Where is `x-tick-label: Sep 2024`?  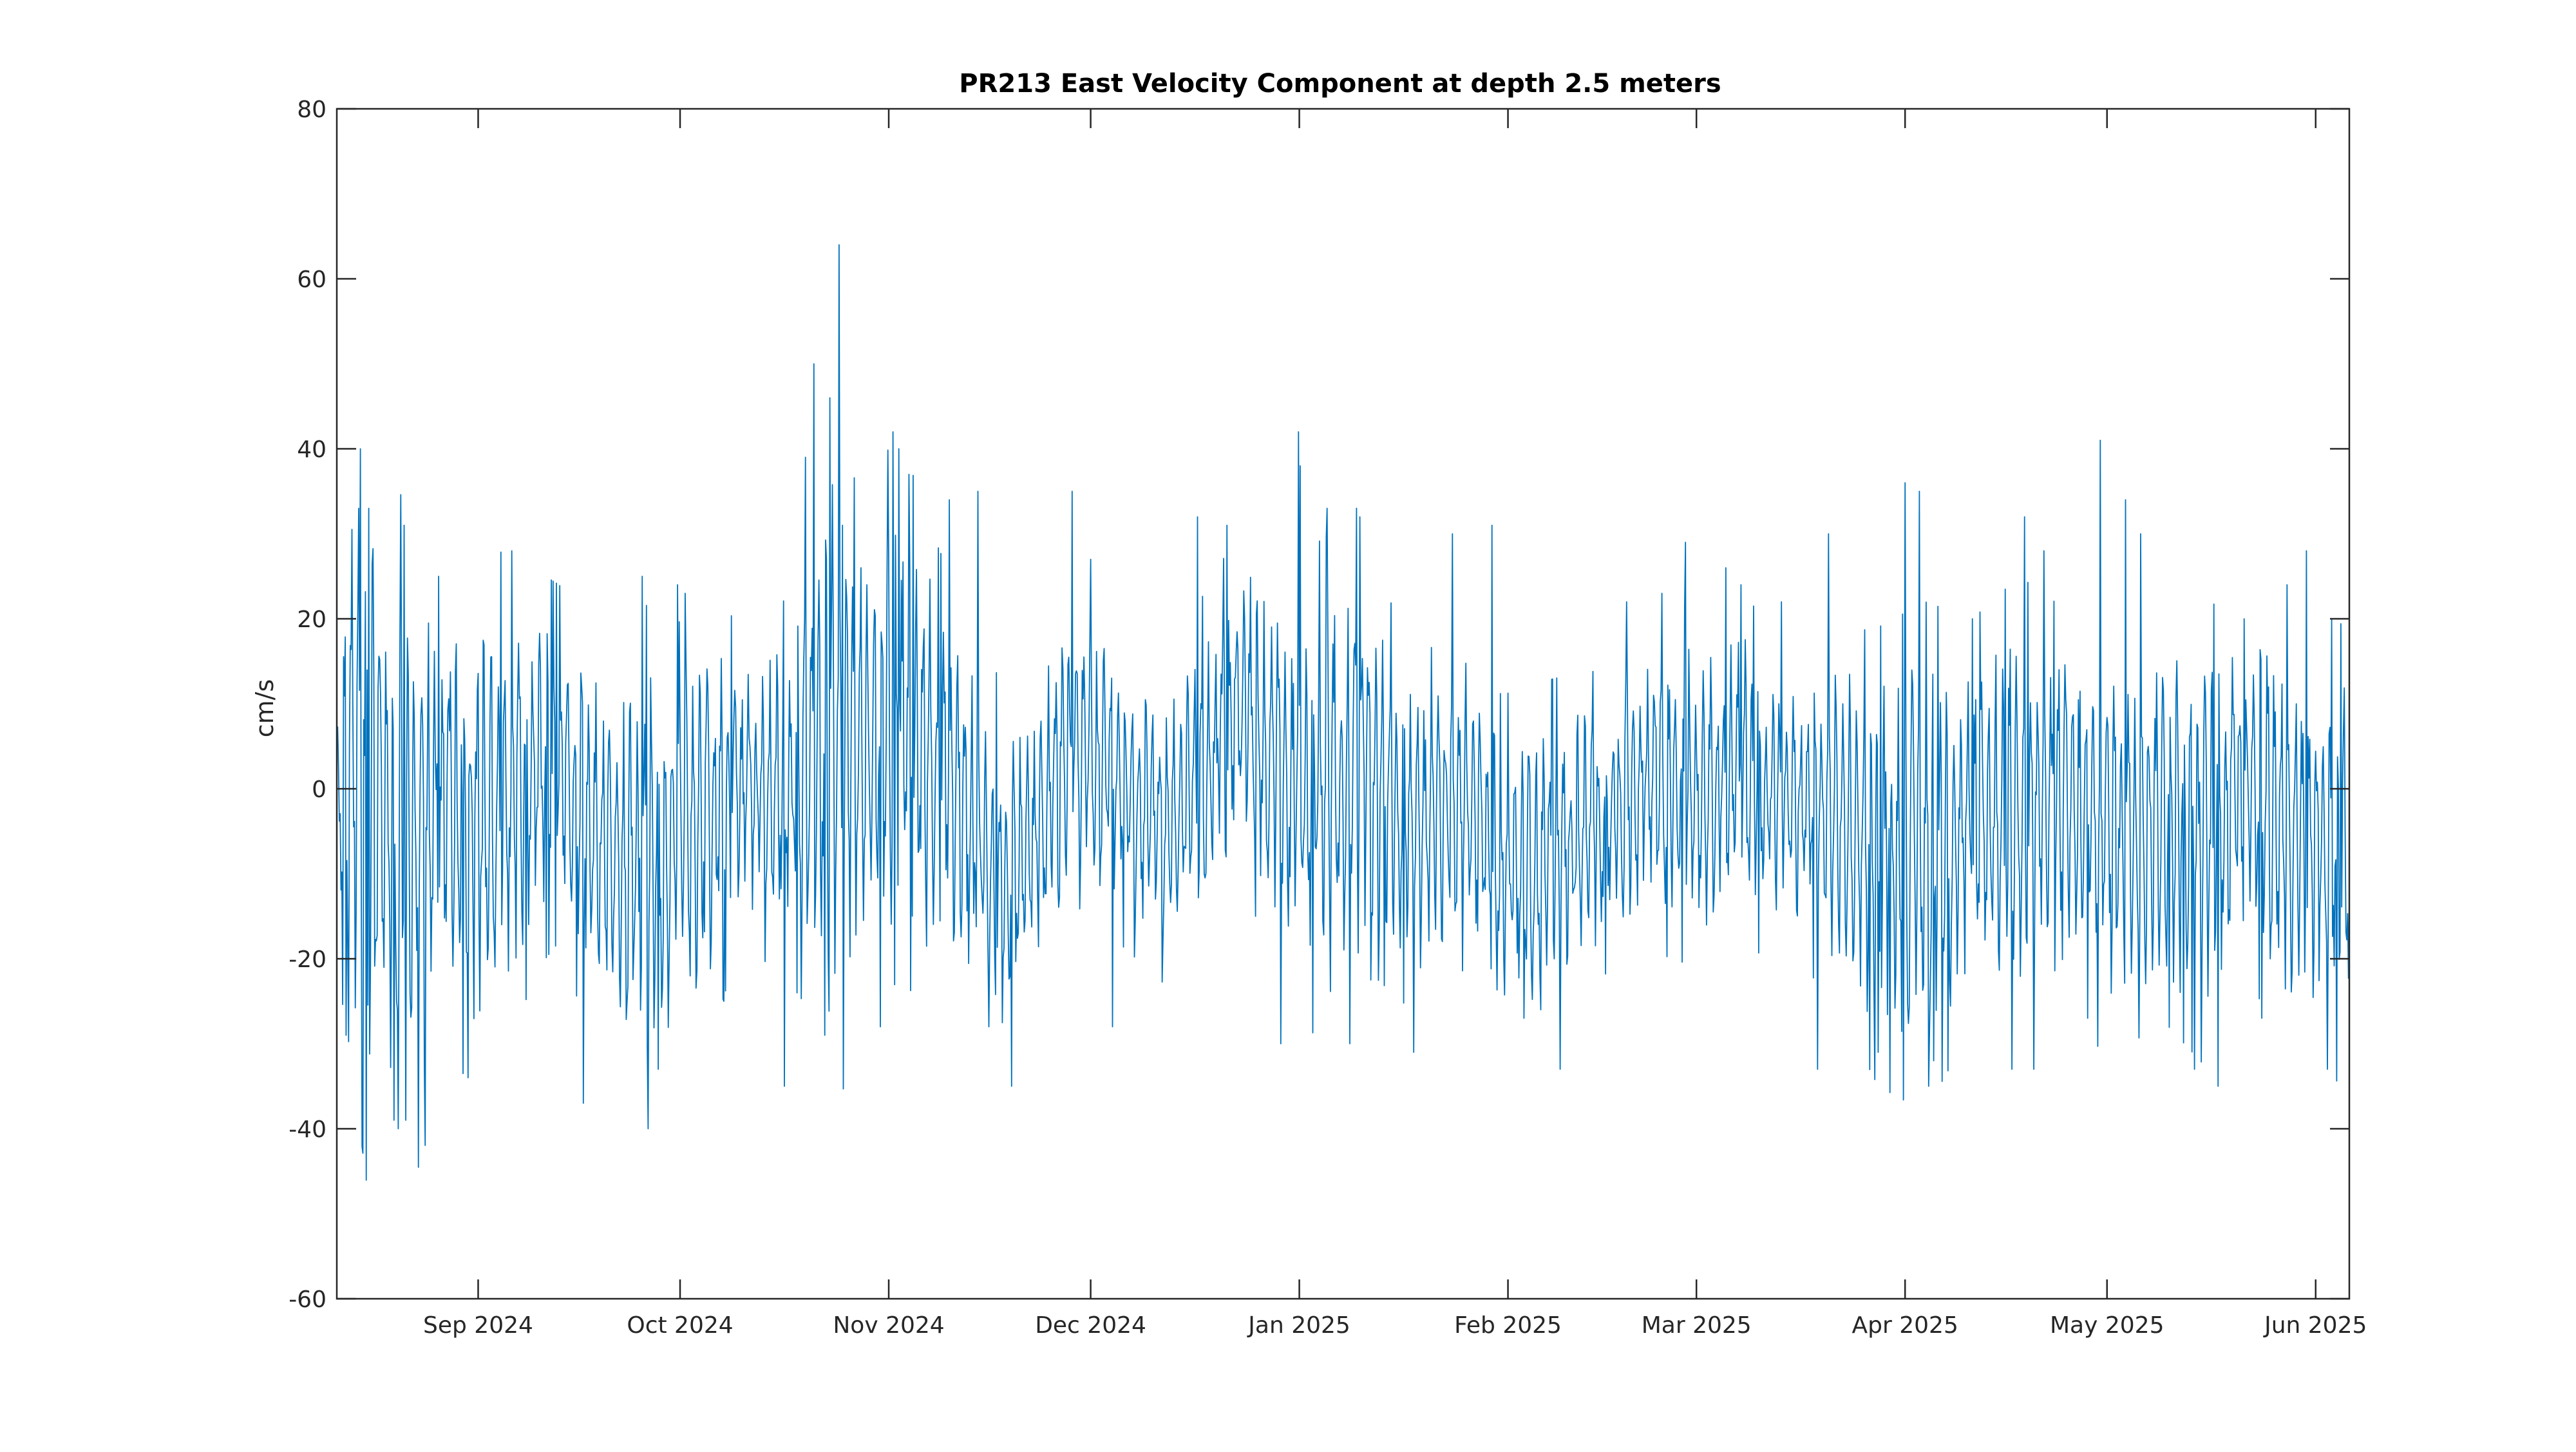
x-tick-label: Sep 2024 is located at coordinates (478, 1325).